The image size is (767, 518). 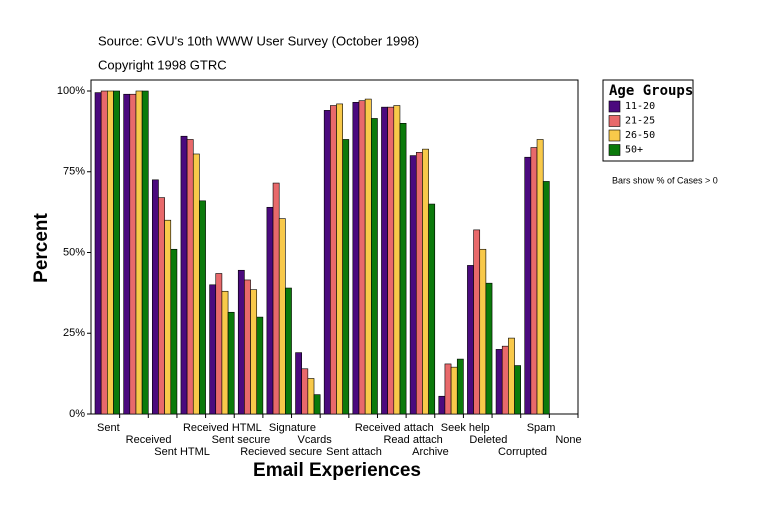 I want to click on x-axis-title: Email Experiences, so click(x=337, y=470).